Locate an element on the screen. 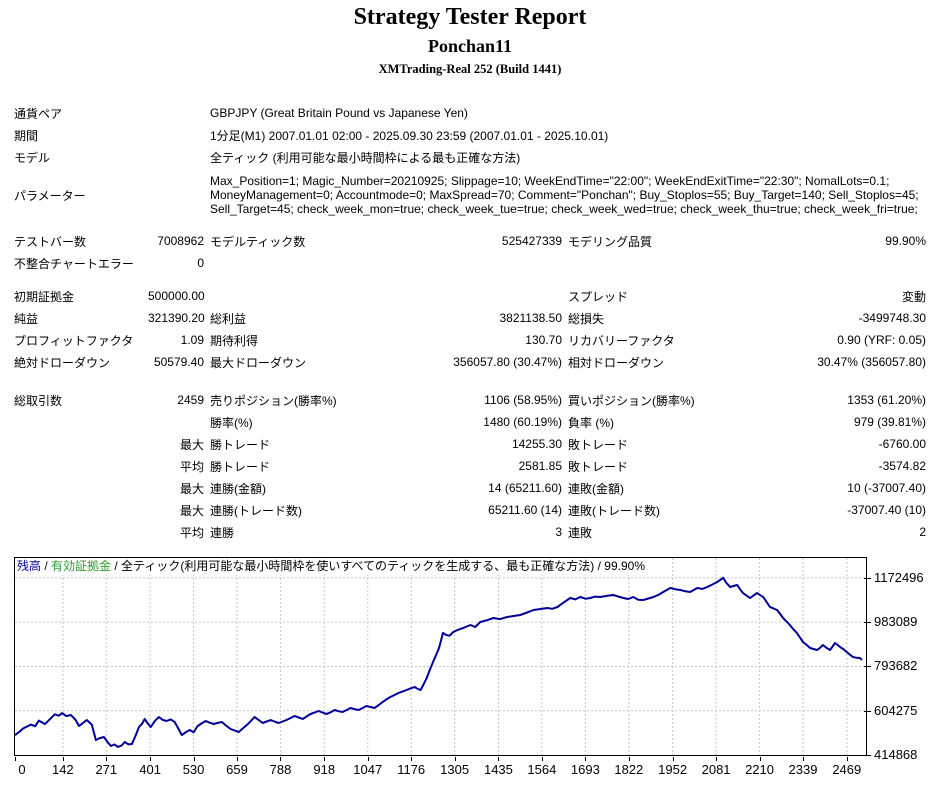 This screenshot has height=786, width=940. row-value-2: 2581.85 is located at coordinates (540, 466).